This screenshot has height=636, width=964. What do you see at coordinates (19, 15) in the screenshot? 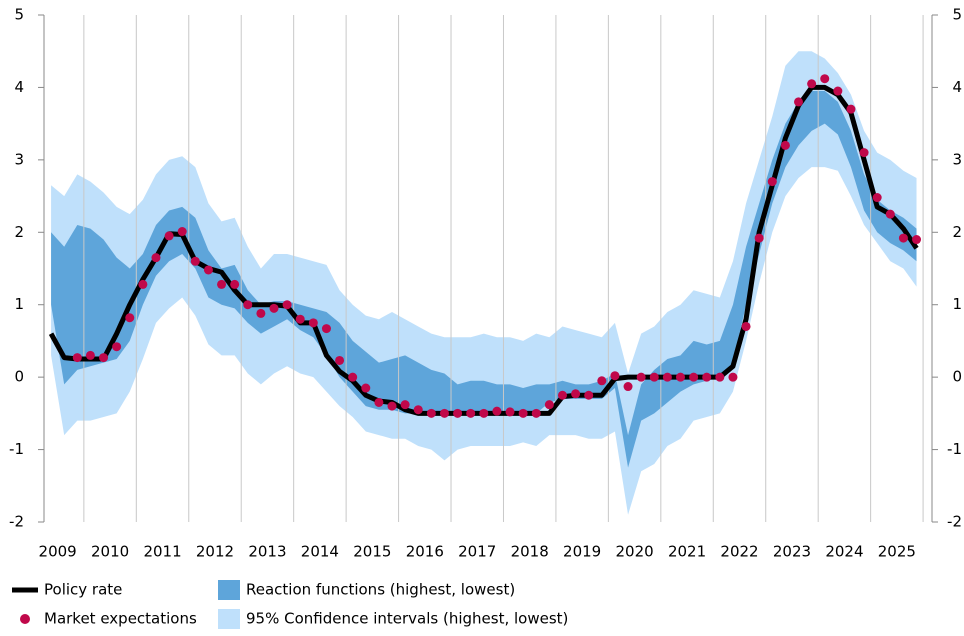
I see `y-tick-label: 5` at bounding box center [19, 15].